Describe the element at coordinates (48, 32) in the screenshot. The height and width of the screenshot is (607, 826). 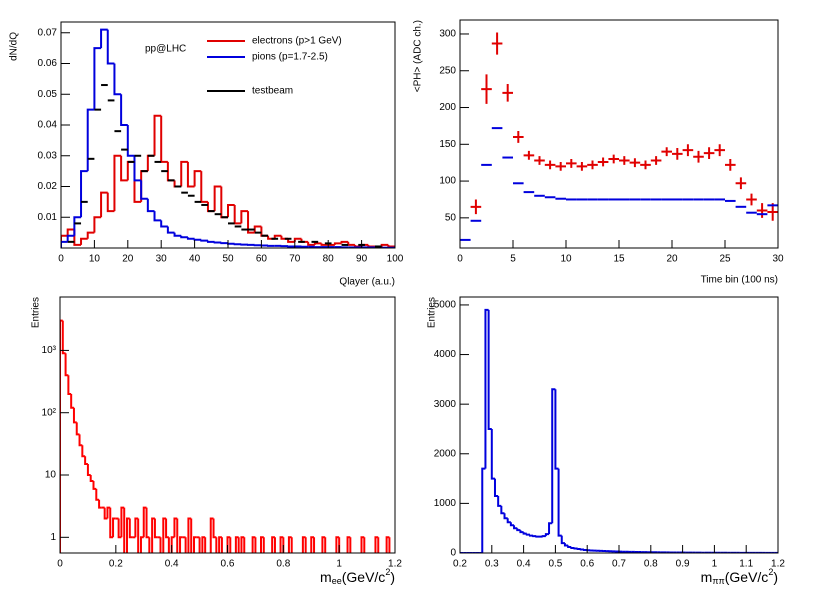
I see `y-tick-label: 0.07` at that location.